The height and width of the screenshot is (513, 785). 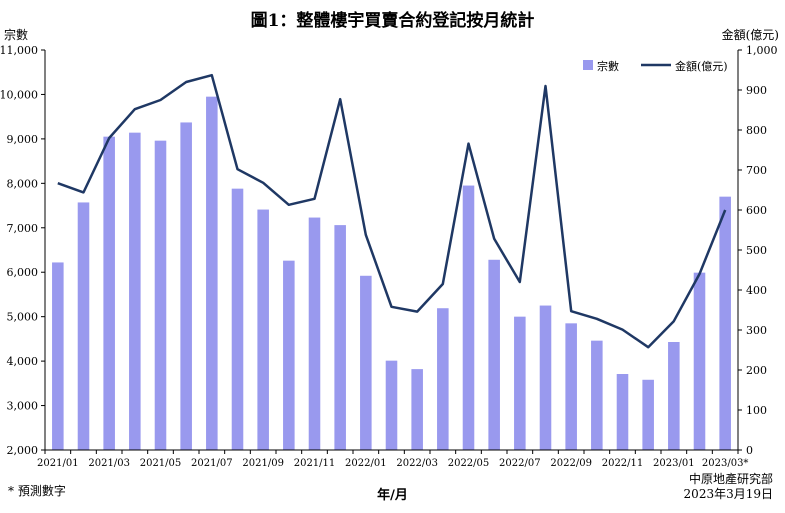 What do you see at coordinates (756, 290) in the screenshot?
I see `right-tick-label: 400` at bounding box center [756, 290].